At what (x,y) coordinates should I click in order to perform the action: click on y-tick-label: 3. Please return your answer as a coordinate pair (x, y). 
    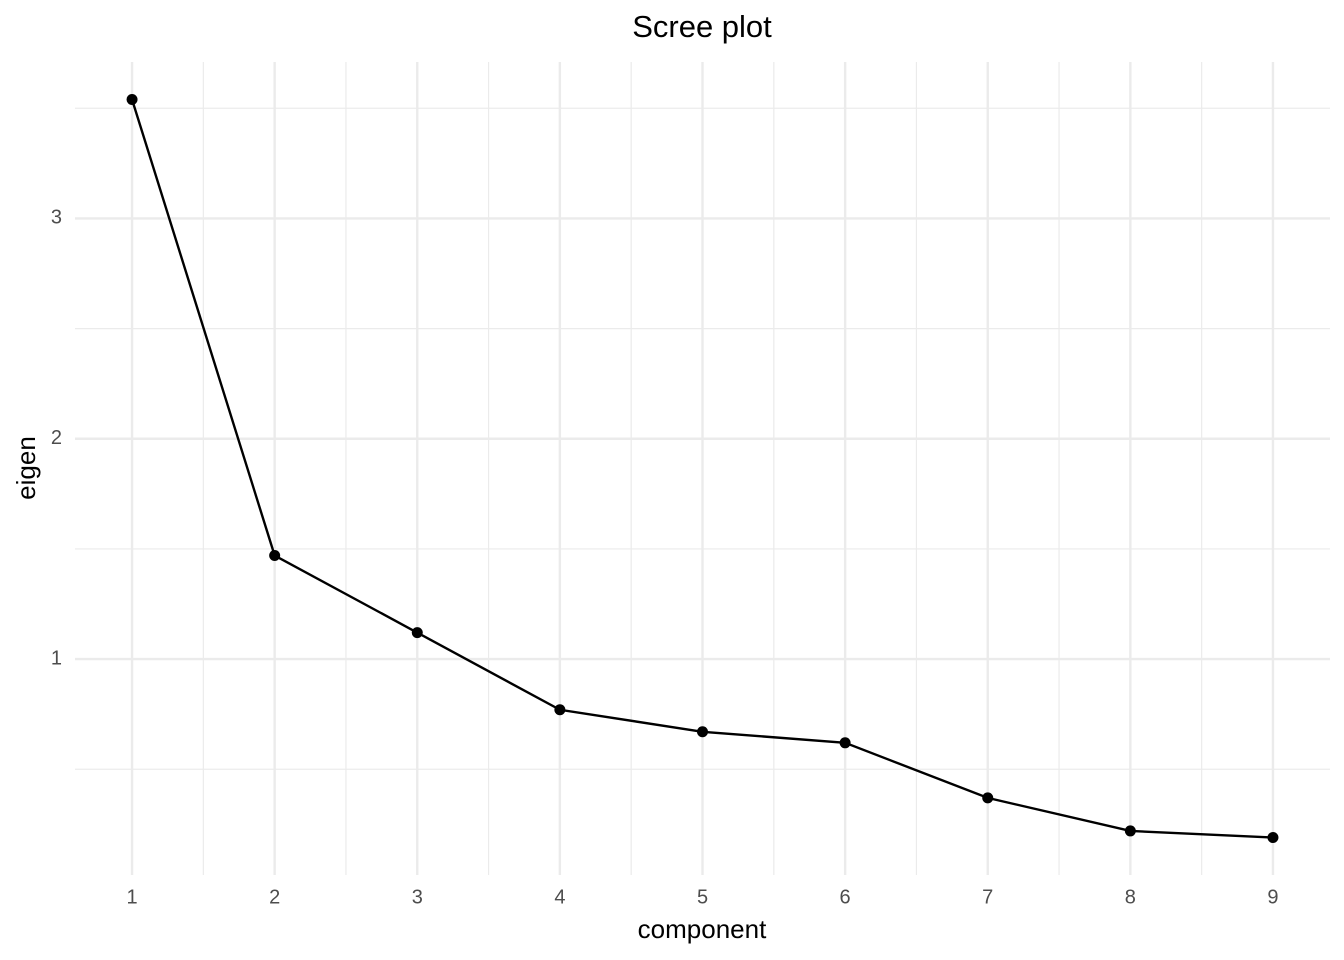
    Looking at the image, I should click on (56, 218).